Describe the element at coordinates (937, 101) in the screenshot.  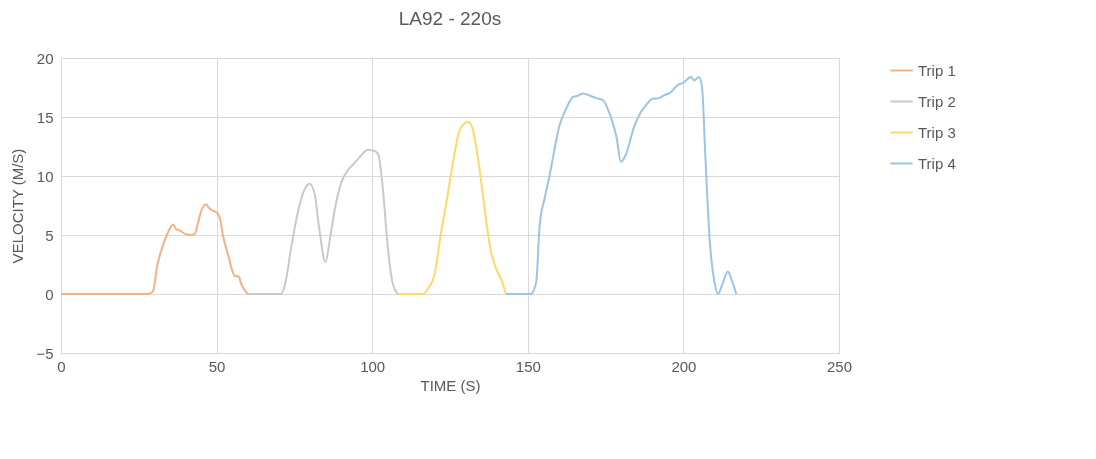
I see `legend-label: Trip 2` at that location.